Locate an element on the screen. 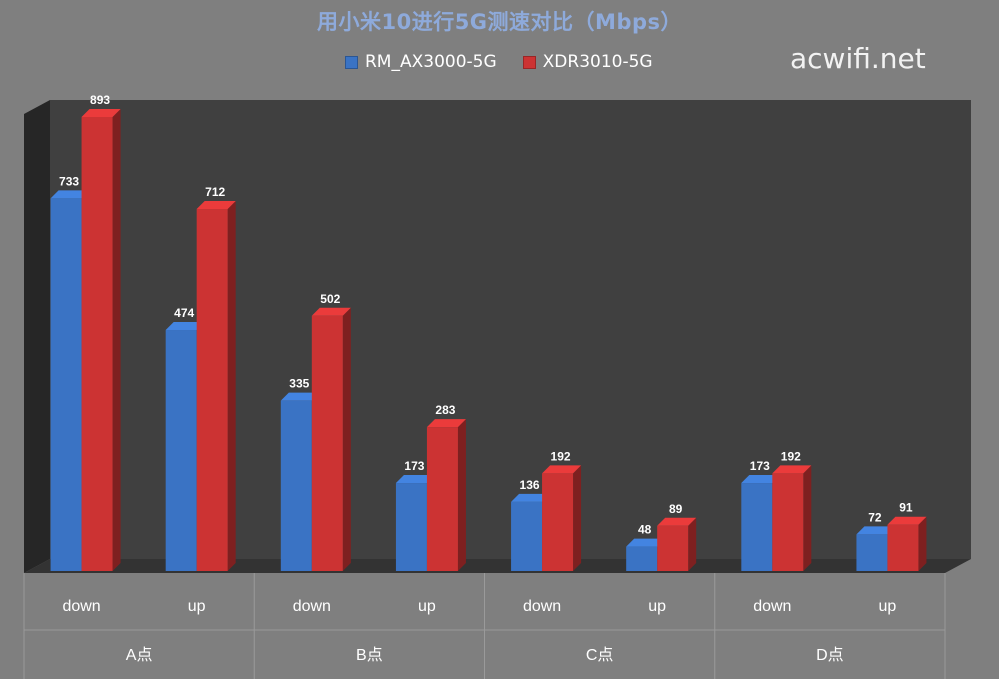 This screenshot has height=679, width=999. plot-floor is located at coordinates (497, 566).